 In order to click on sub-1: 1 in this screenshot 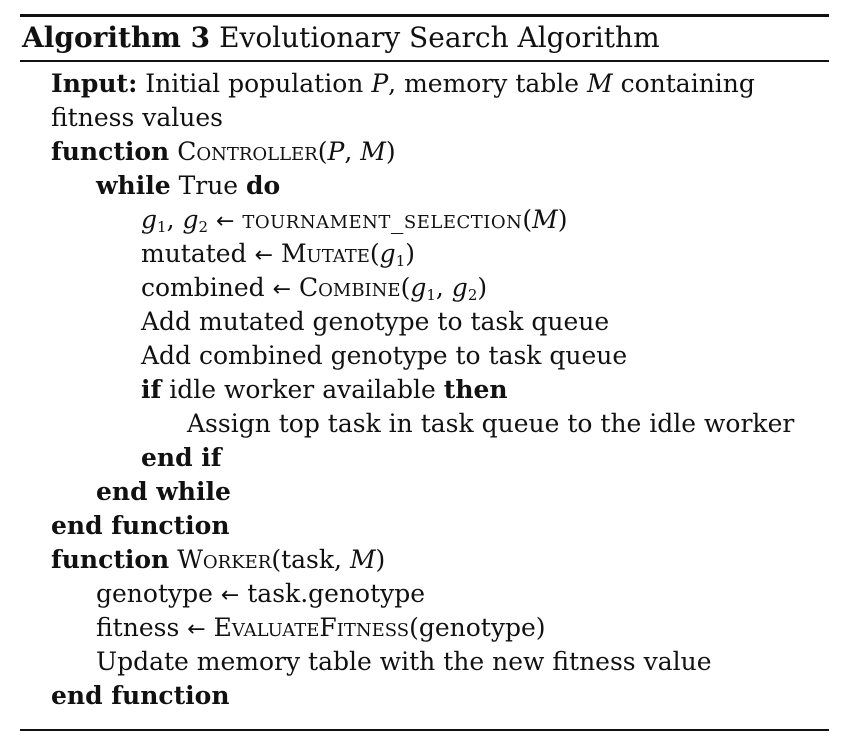, I will do `click(162, 227)`.